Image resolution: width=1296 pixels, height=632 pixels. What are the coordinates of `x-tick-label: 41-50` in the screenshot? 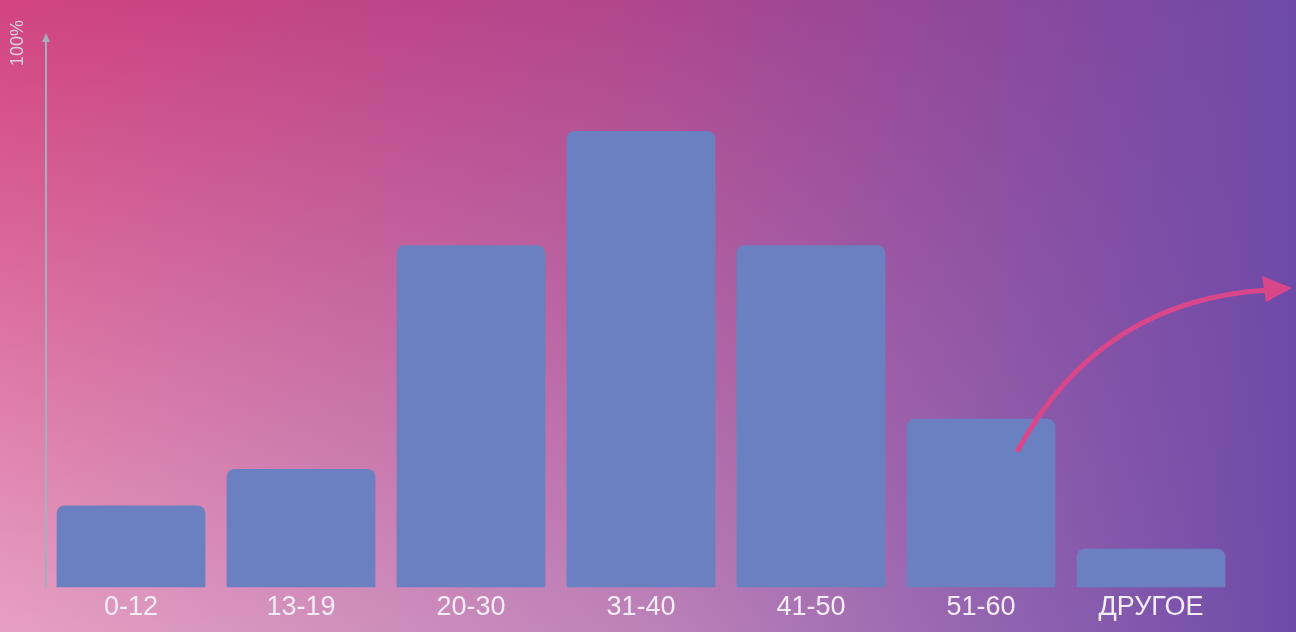 It's located at (811, 606).